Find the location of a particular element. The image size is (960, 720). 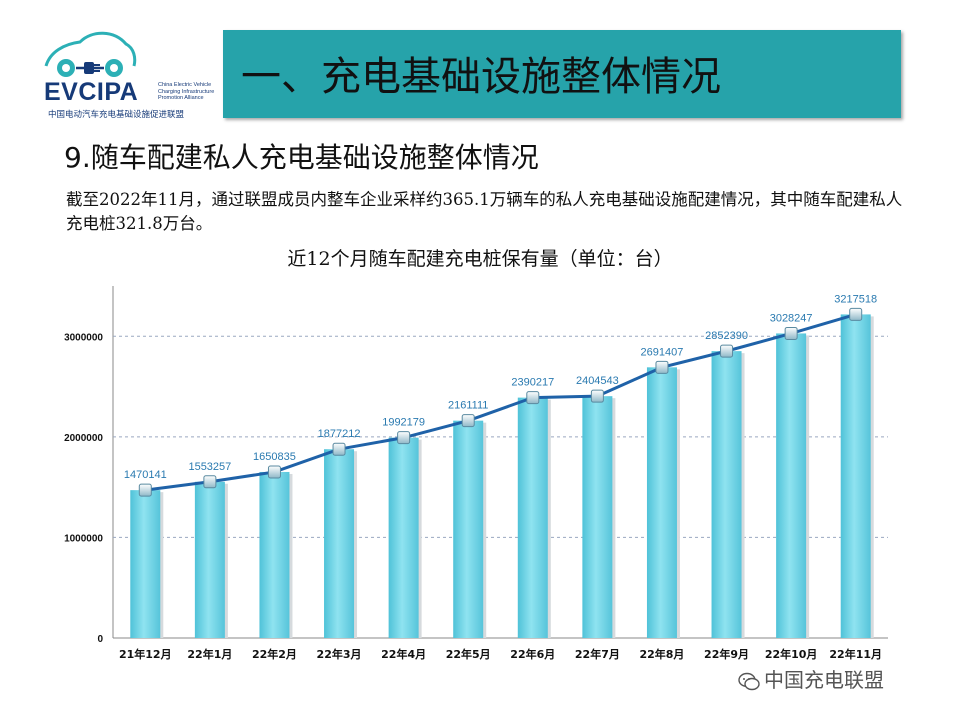

x-tick-label: 22年7月 is located at coordinates (597, 654).